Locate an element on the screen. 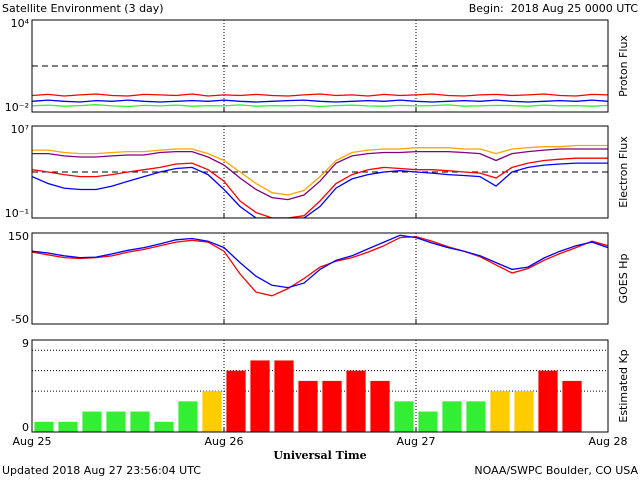  y-tick-label: 10⁻¹ is located at coordinates (17, 213).